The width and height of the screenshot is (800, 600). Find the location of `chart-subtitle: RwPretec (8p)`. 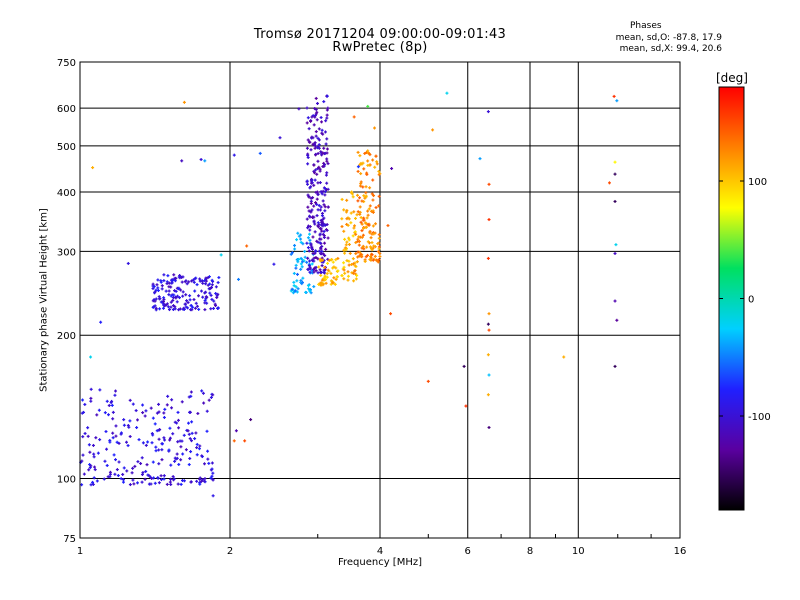

chart-subtitle: RwPretec (8p) is located at coordinates (380, 47).